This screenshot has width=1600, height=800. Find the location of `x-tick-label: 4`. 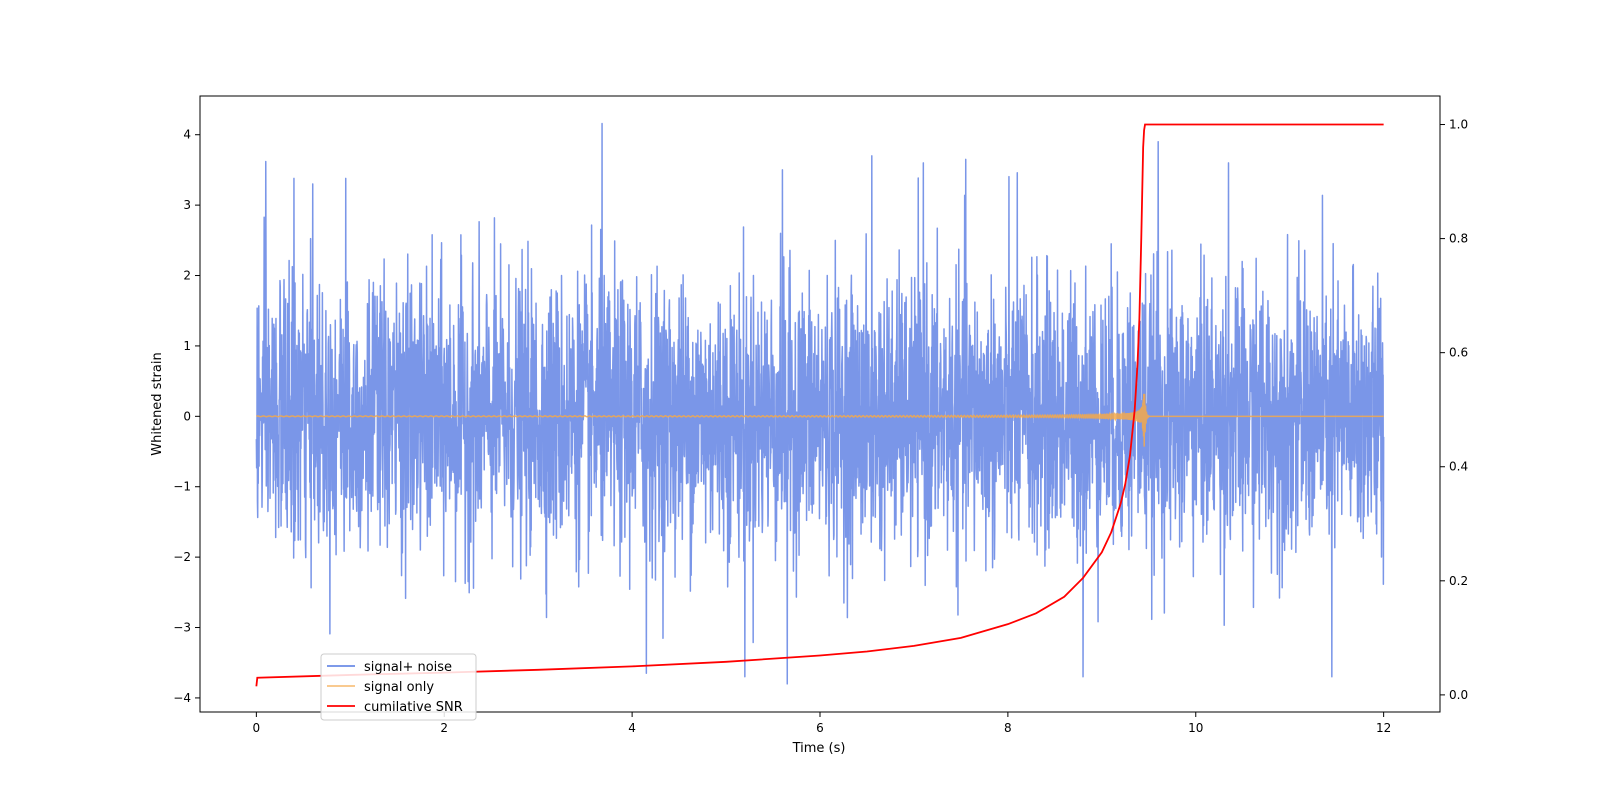

x-tick-label: 4 is located at coordinates (632, 728).